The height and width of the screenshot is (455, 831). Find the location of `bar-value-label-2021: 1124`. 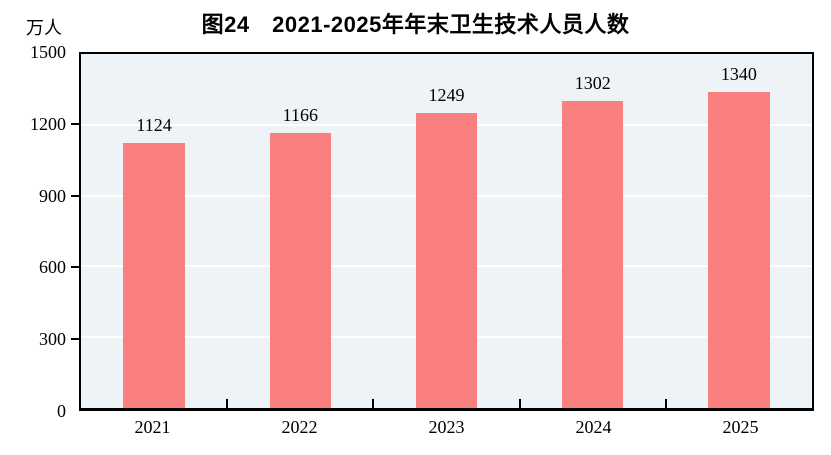

bar-value-label-2021: 1124 is located at coordinates (154, 124).